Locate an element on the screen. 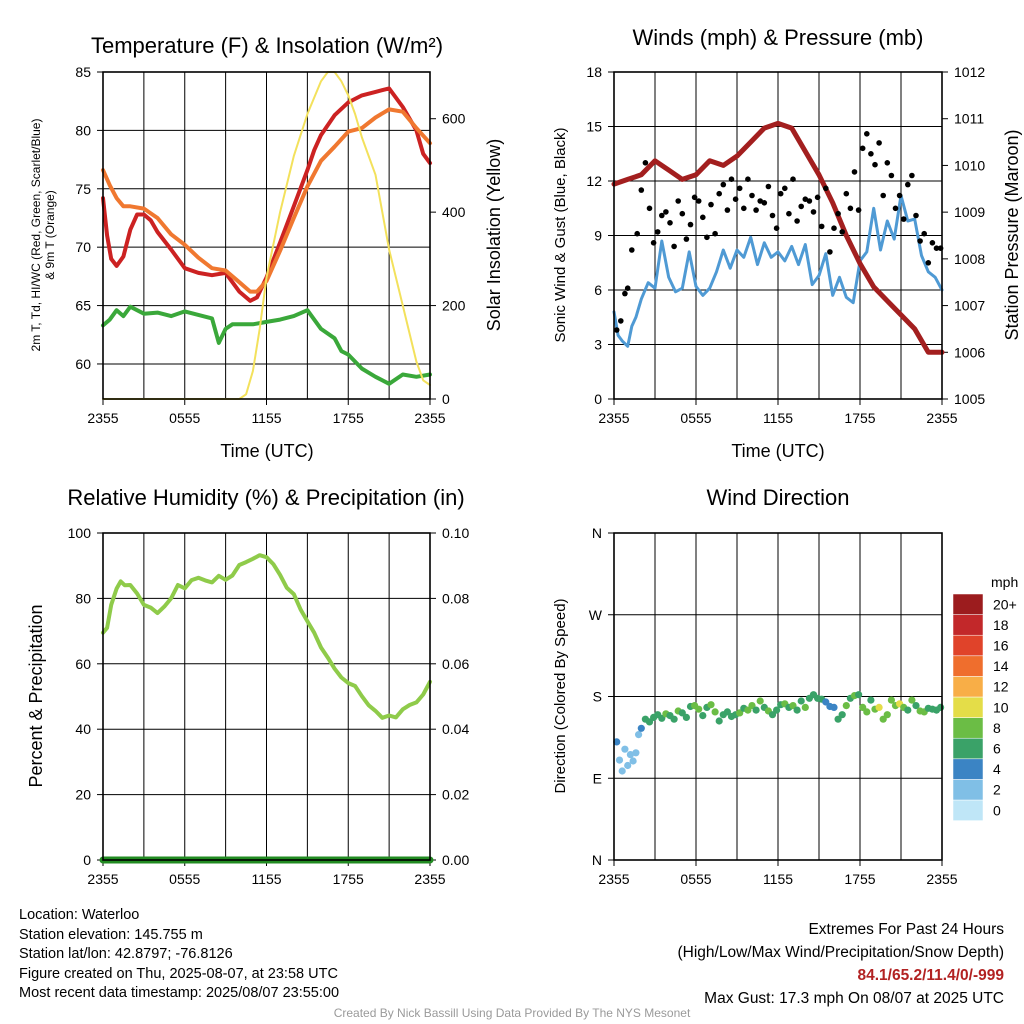  latlon-text: Station lat/lon: 42.8797; -76.8126 is located at coordinates (126, 954).